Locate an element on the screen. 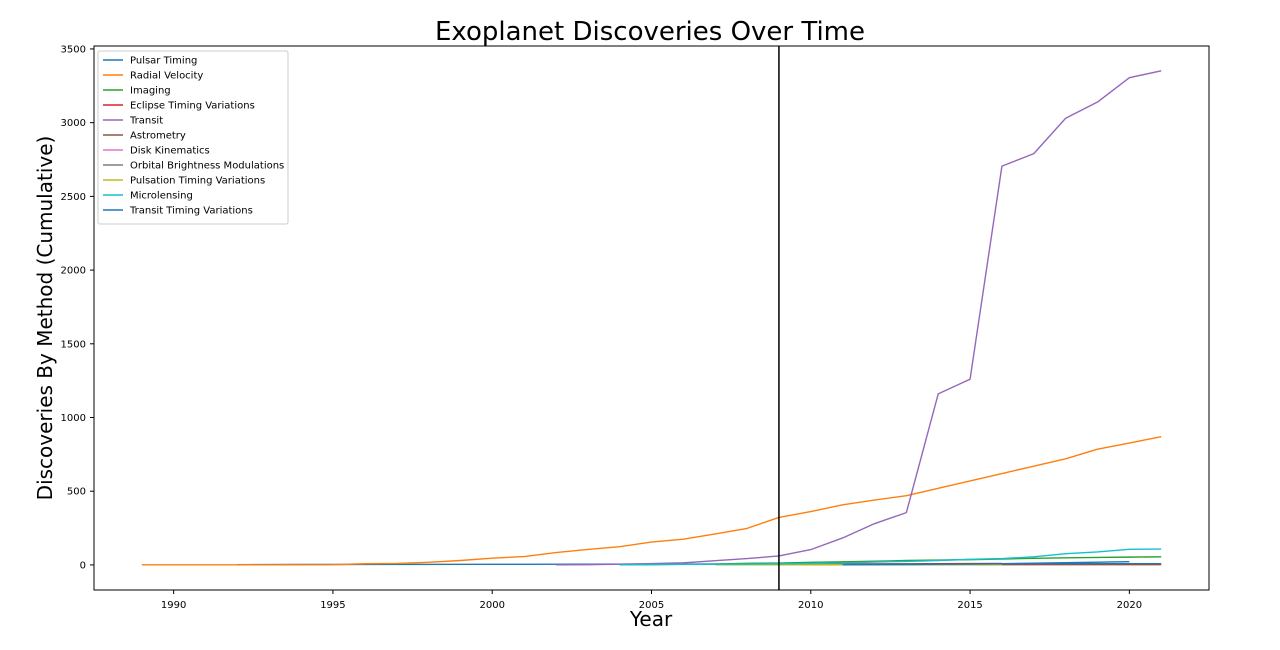 Image resolution: width=1280 pixels, height=650 pixels. legend-label-6: Disk Kinematics is located at coordinates (170, 151).